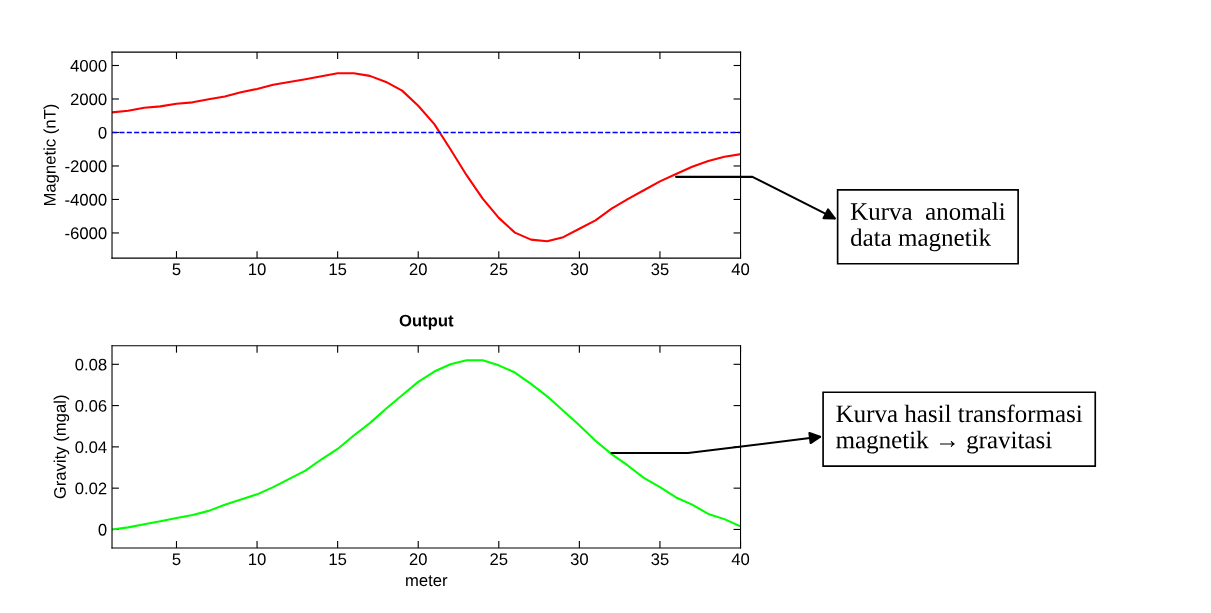 The width and height of the screenshot is (1211, 613). I want to click on annotation: Kurva anomali data magnetik, so click(928, 227).